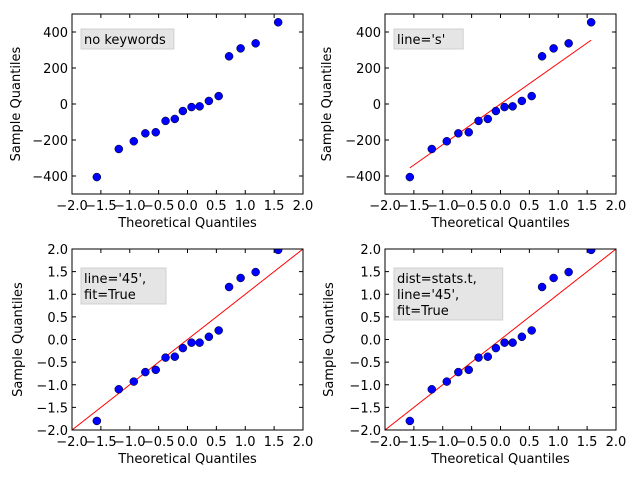 Image resolution: width=640 pixels, height=484 pixels. I want to click on y-tick-label: −1.5, so click(365, 408).